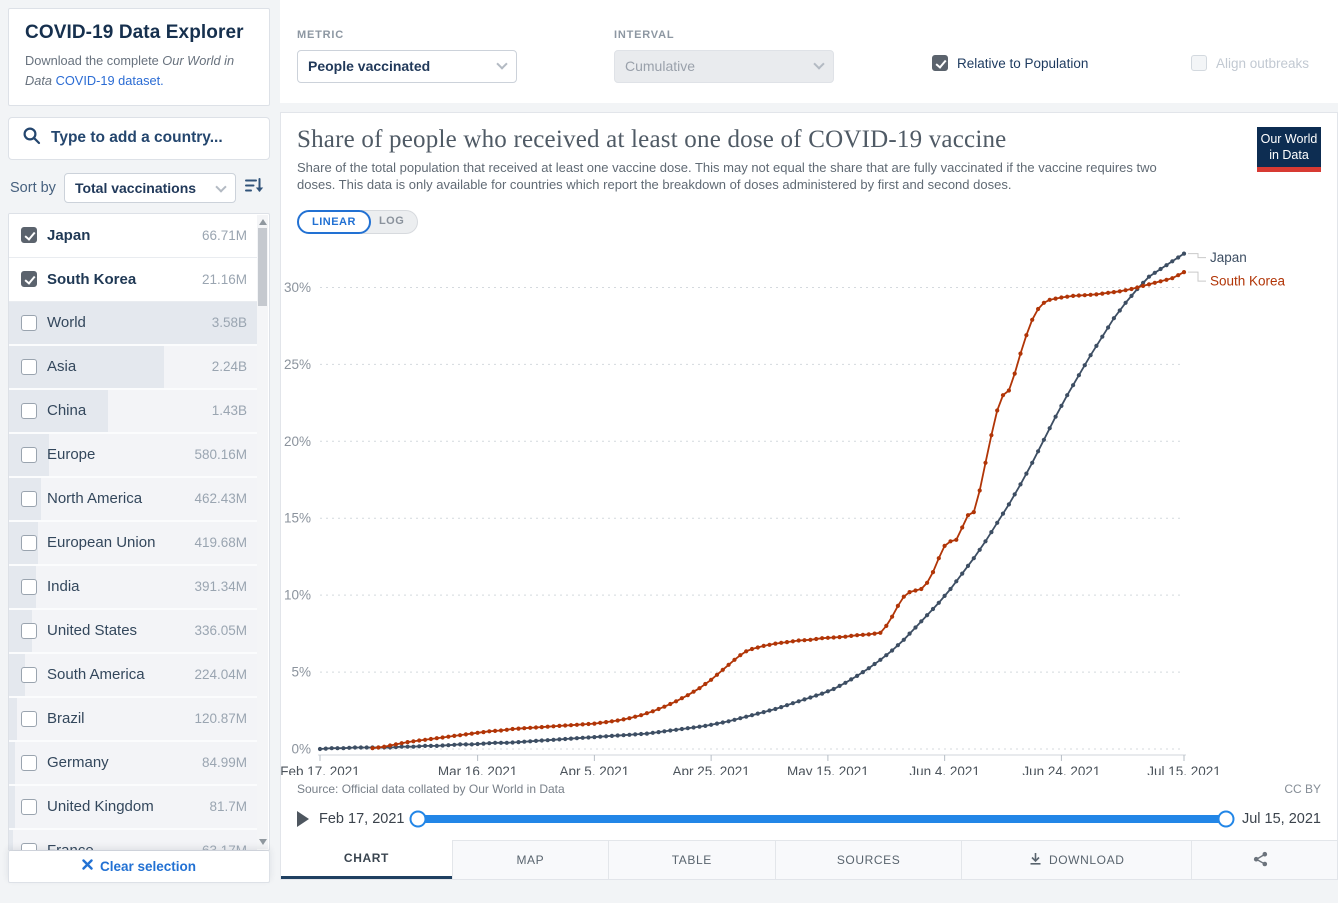 The width and height of the screenshot is (1338, 903). I want to click on tab-map: MAP, so click(529, 859).